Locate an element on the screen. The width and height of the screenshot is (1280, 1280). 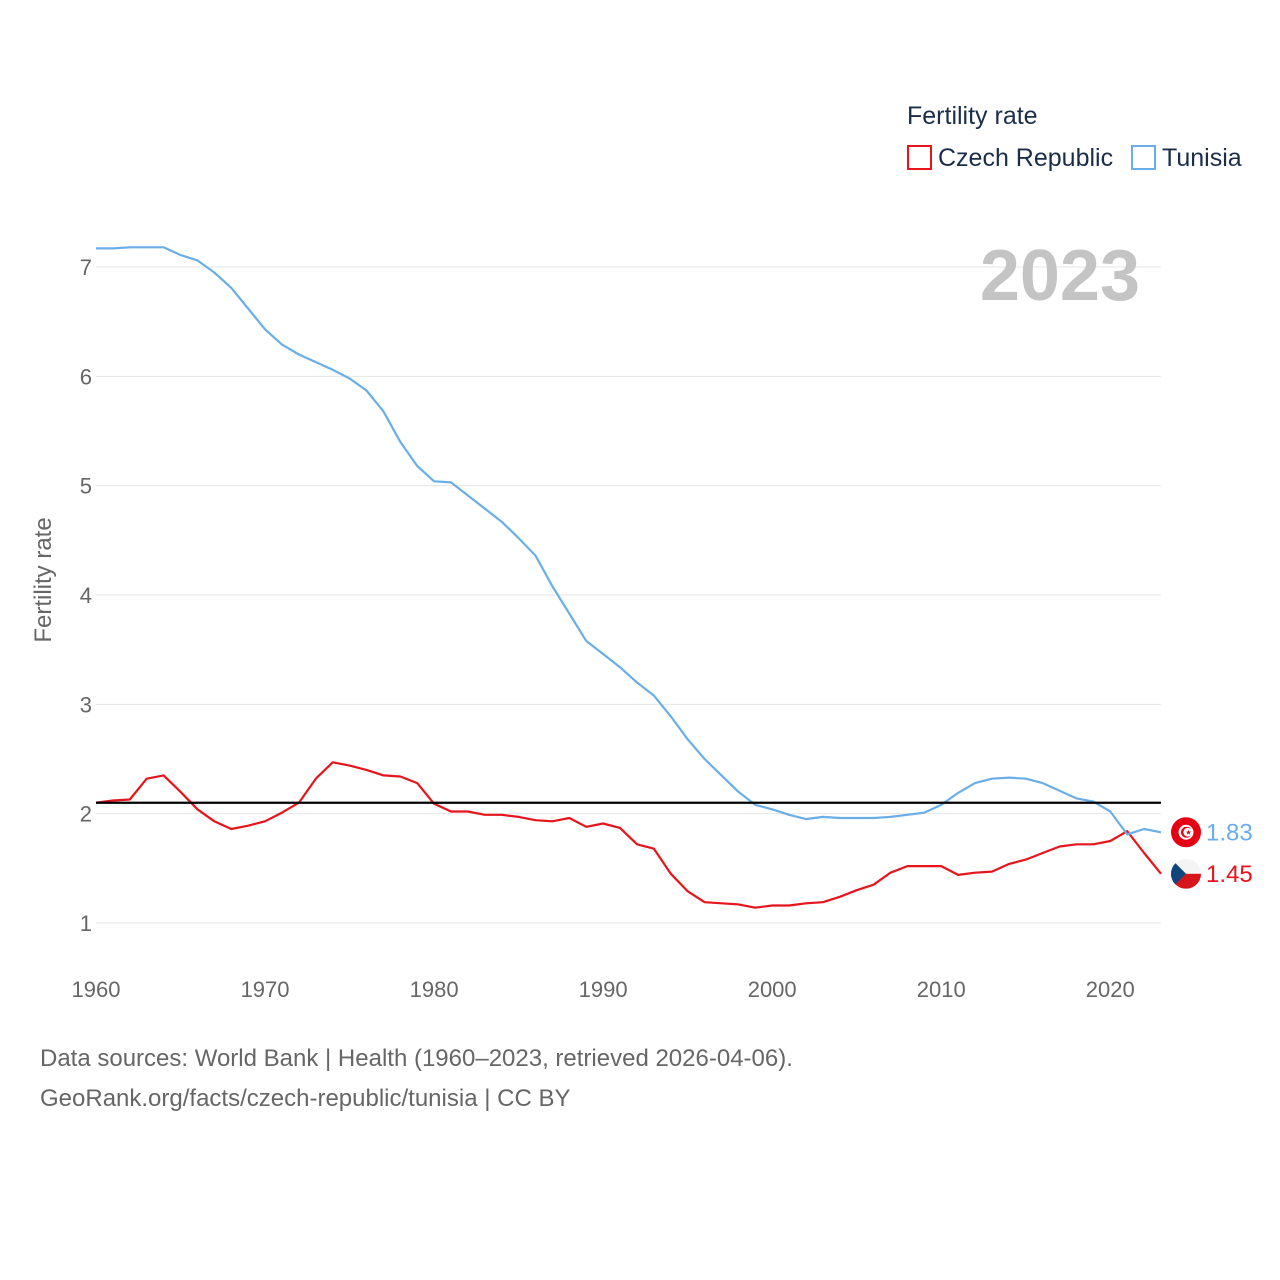
y-tick-label: 4 is located at coordinates (86, 595).